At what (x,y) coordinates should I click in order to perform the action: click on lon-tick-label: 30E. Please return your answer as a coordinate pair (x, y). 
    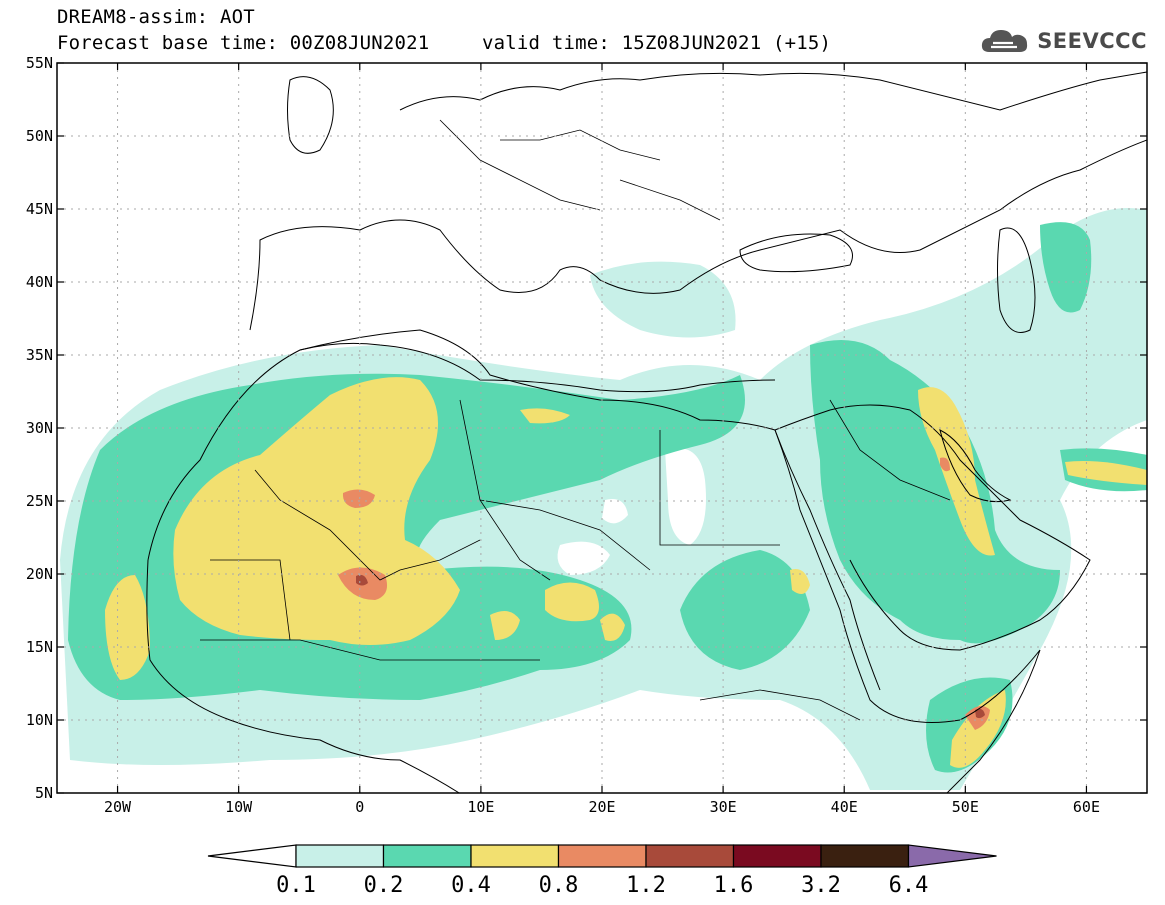
    Looking at the image, I should click on (723, 807).